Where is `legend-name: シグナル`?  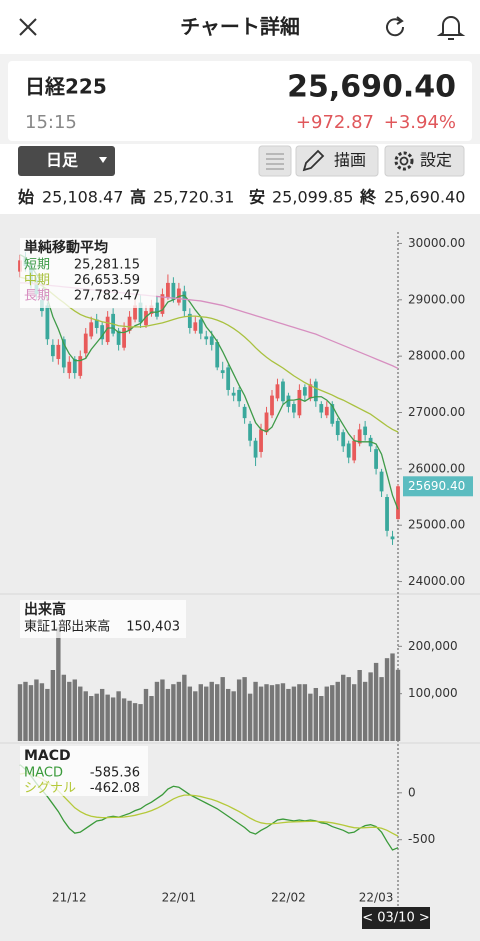 legend-name: シグナル is located at coordinates (50, 788).